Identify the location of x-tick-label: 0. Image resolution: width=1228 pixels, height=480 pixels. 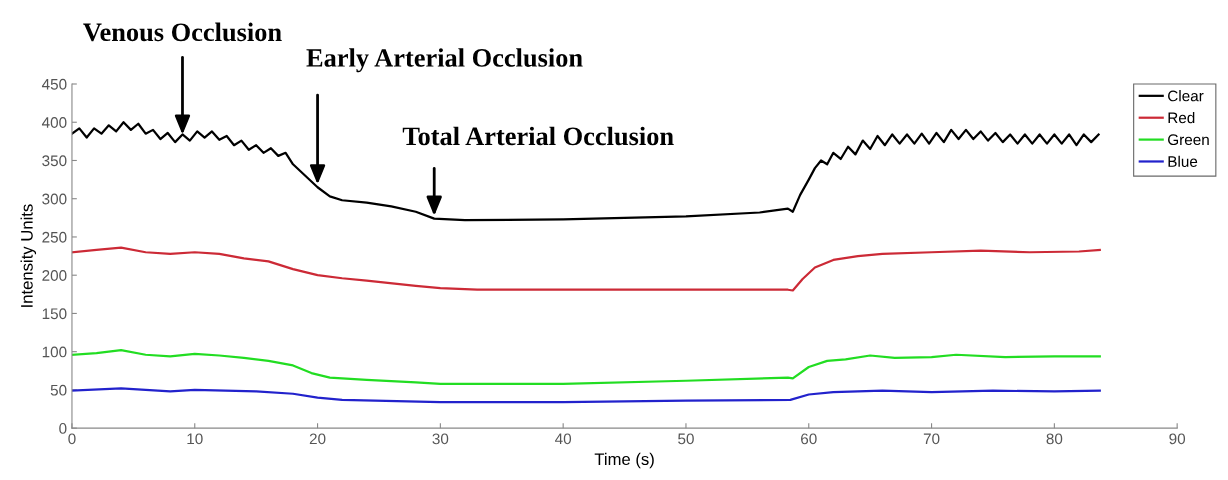
(72, 439).